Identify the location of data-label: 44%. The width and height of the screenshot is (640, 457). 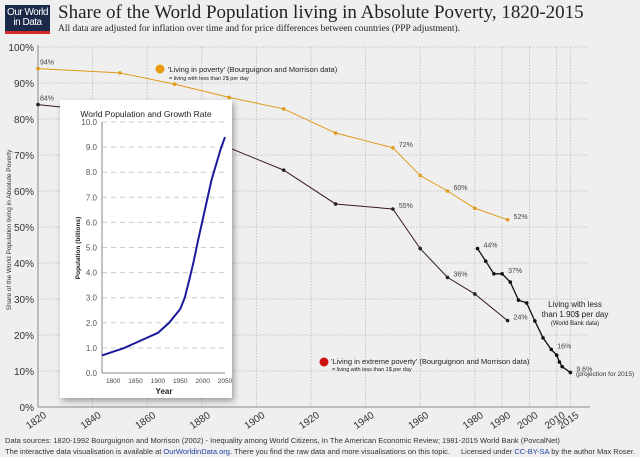
(491, 246).